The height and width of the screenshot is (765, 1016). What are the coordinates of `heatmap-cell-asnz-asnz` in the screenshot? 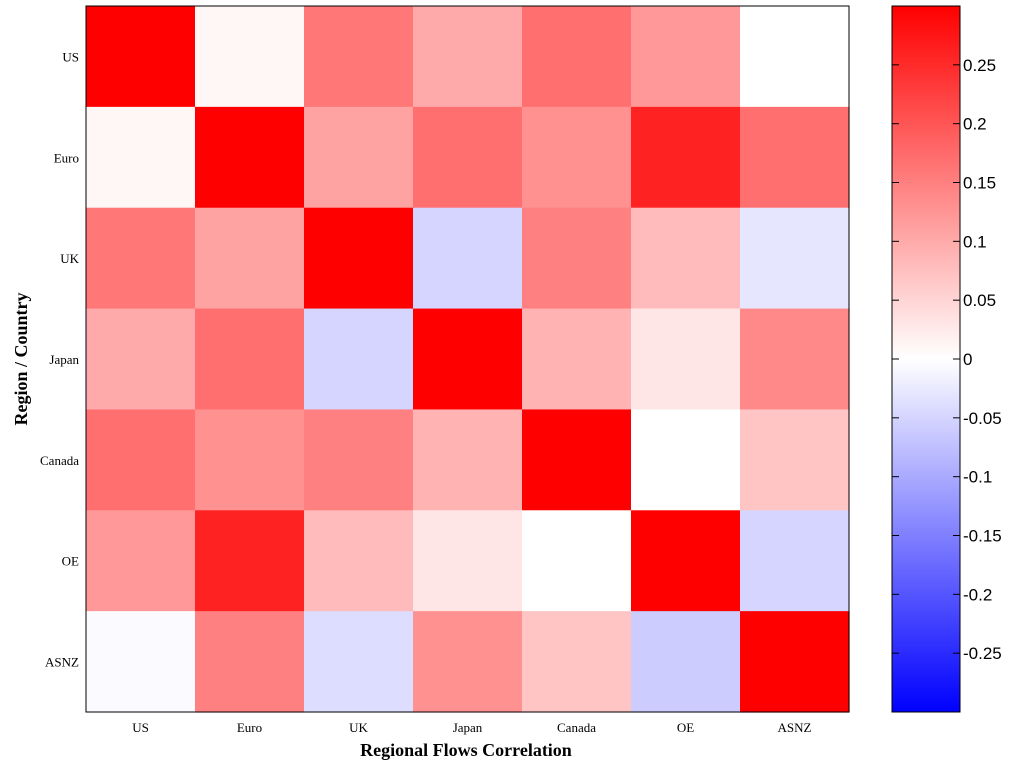 It's located at (795, 662).